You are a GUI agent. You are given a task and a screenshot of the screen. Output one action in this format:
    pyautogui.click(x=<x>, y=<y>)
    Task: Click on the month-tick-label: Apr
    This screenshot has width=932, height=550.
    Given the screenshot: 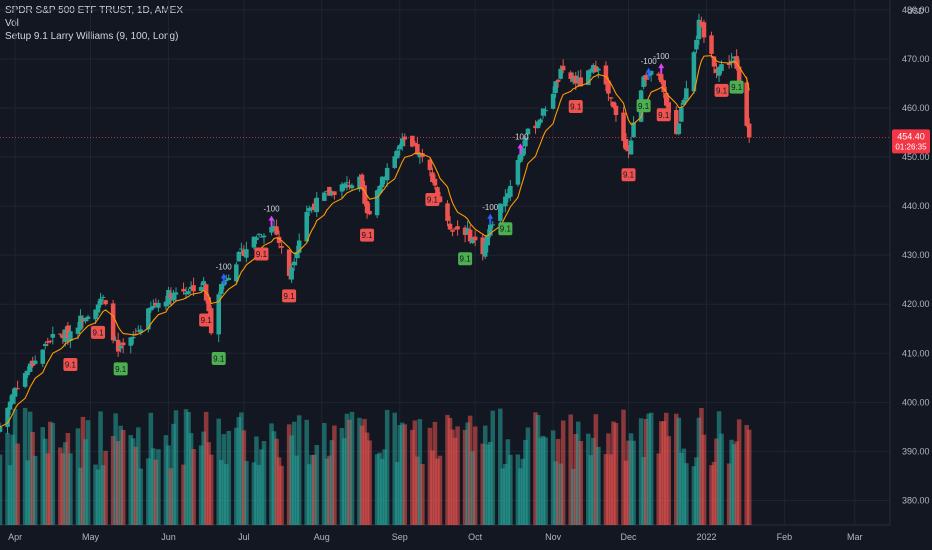 What is the action you would take?
    pyautogui.click(x=15, y=537)
    